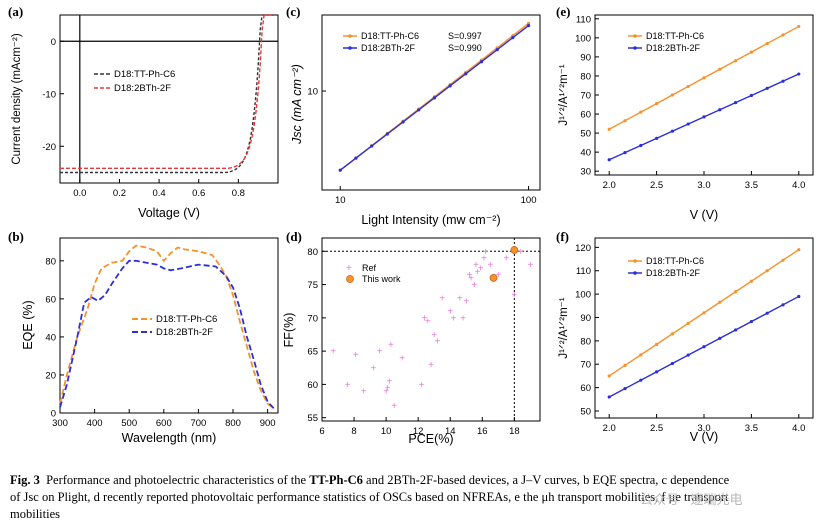  What do you see at coordinates (675, 36) in the screenshot?
I see `legend-e-1: D18:TT-Ph-C6` at bounding box center [675, 36].